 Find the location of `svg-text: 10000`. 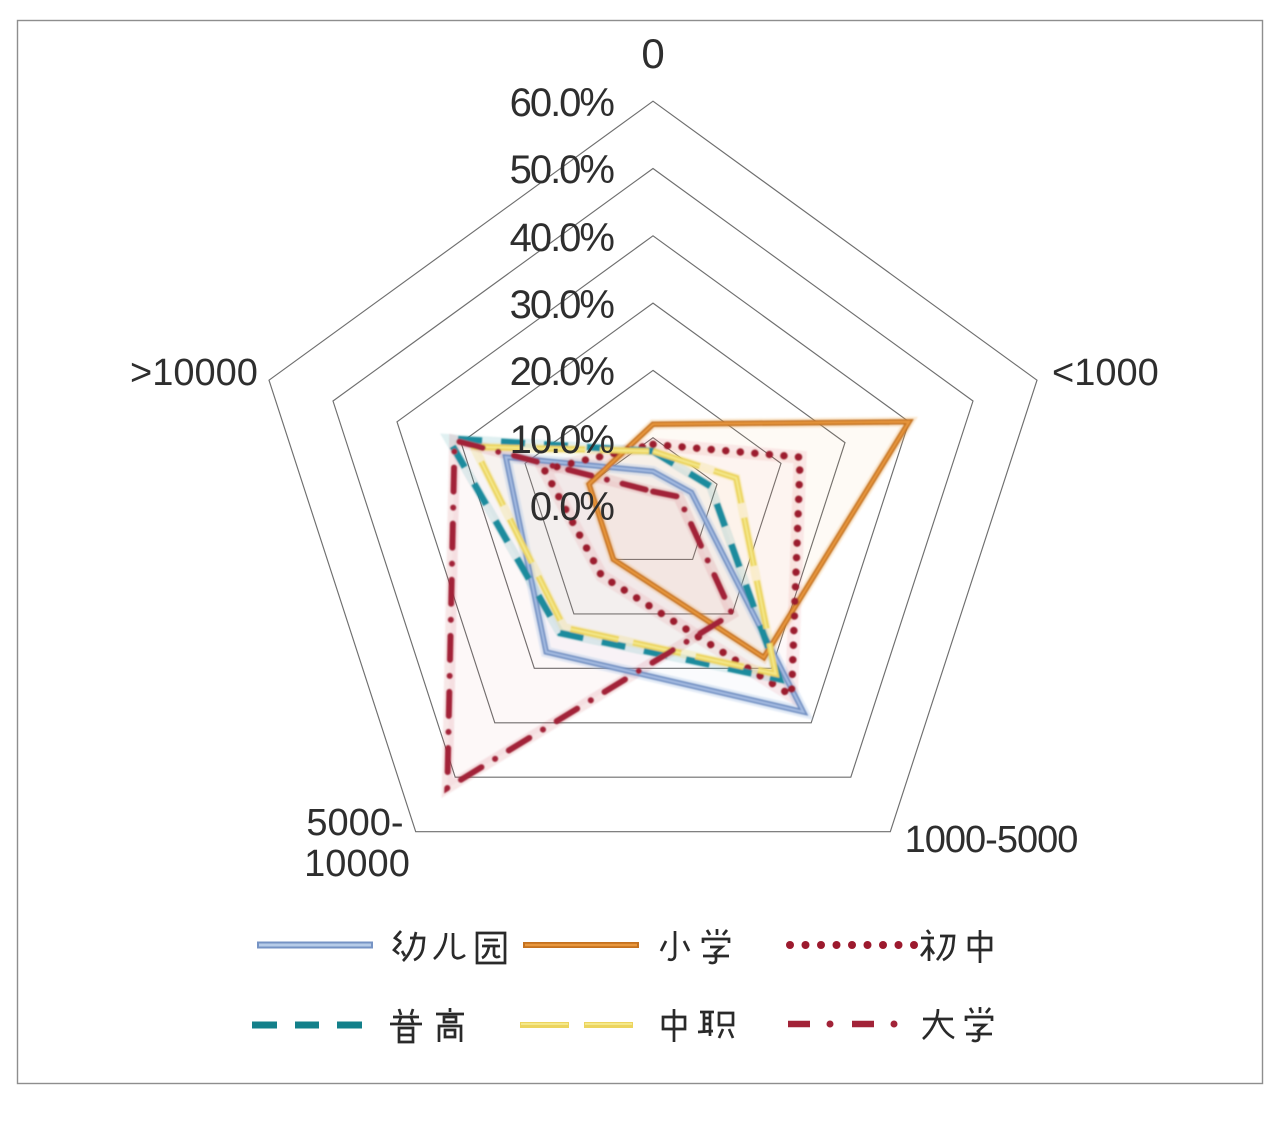

svg-text: 10000 is located at coordinates (357, 864).